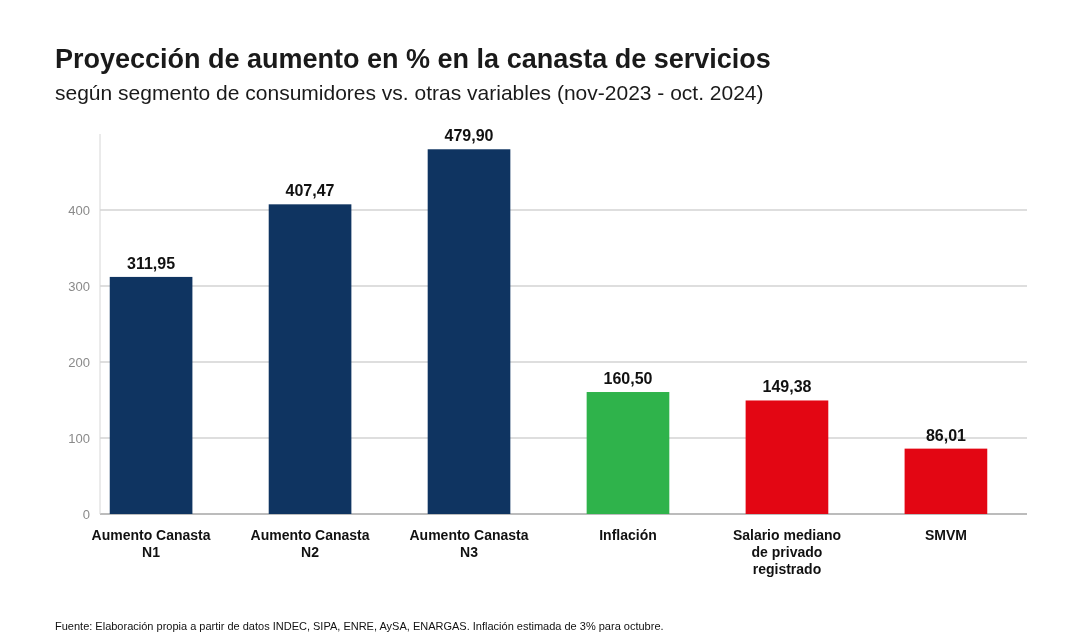 Image resolution: width=1067 pixels, height=643 pixels. Describe the element at coordinates (787, 552) in the screenshot. I see `x-tick-label: Salario mediano de privado registrado` at that location.